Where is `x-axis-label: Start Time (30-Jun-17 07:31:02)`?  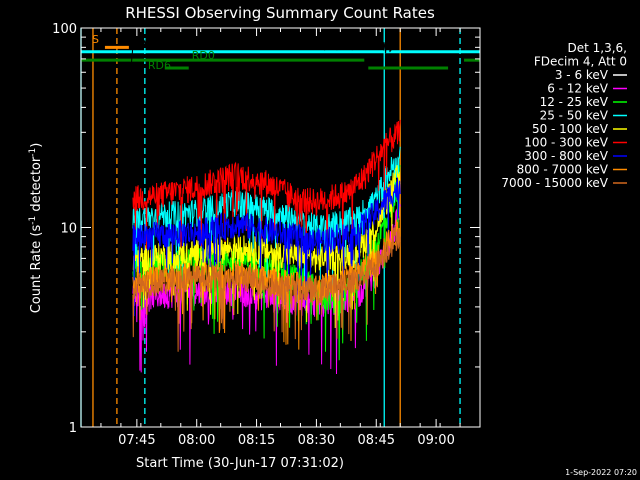 x-axis-label: Start Time (30-Jun-17 07:31:02) is located at coordinates (240, 463).